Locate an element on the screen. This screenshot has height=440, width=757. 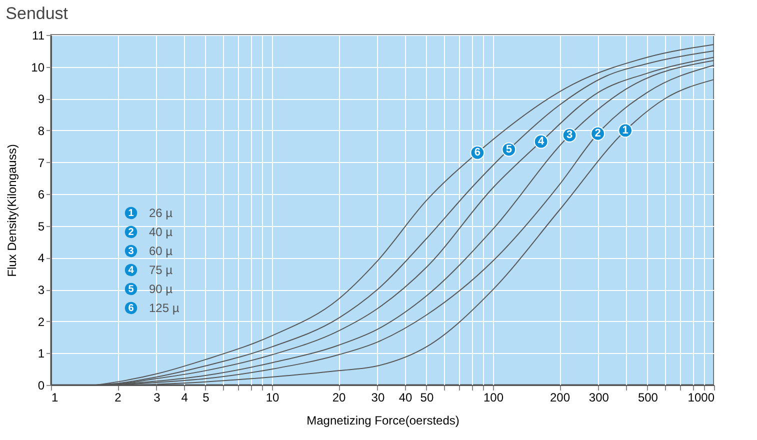
x-tick-label: 20 is located at coordinates (339, 397).